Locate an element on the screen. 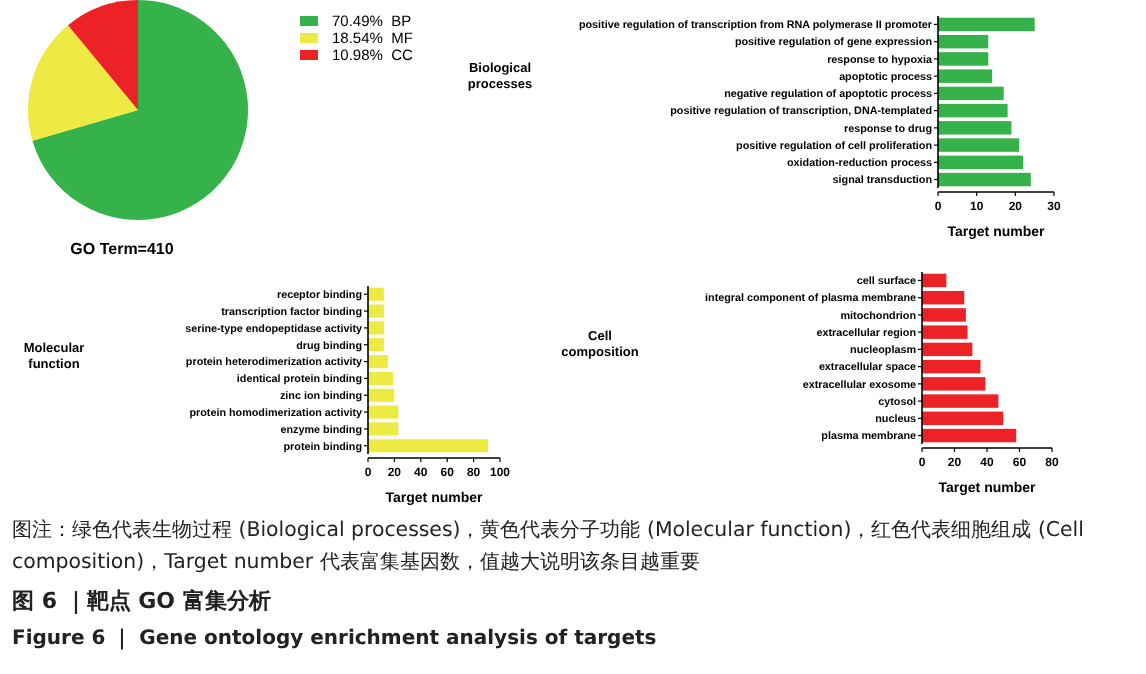 The width and height of the screenshot is (1146, 674). caption: Figure 6 ｜ Gene ontology enrichment analysis of targets is located at coordinates (335, 640).